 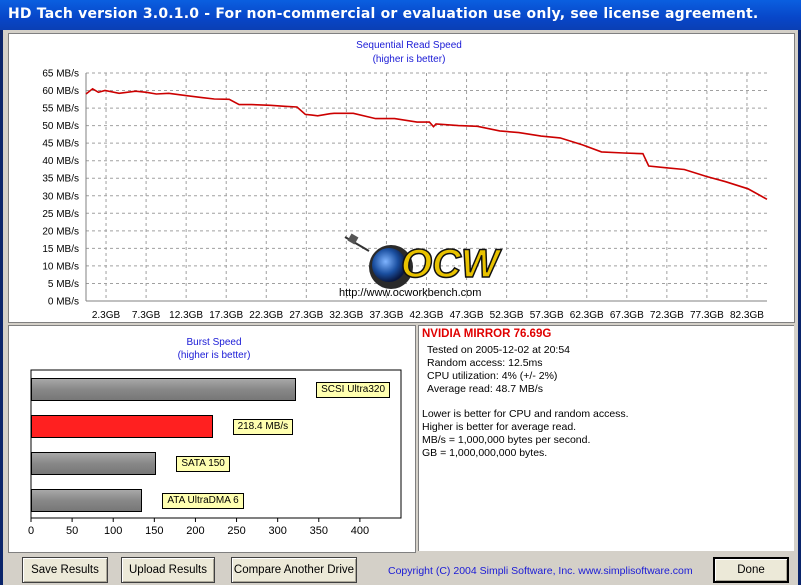 I want to click on x-tick-label: 67.3GB, so click(x=627, y=315).